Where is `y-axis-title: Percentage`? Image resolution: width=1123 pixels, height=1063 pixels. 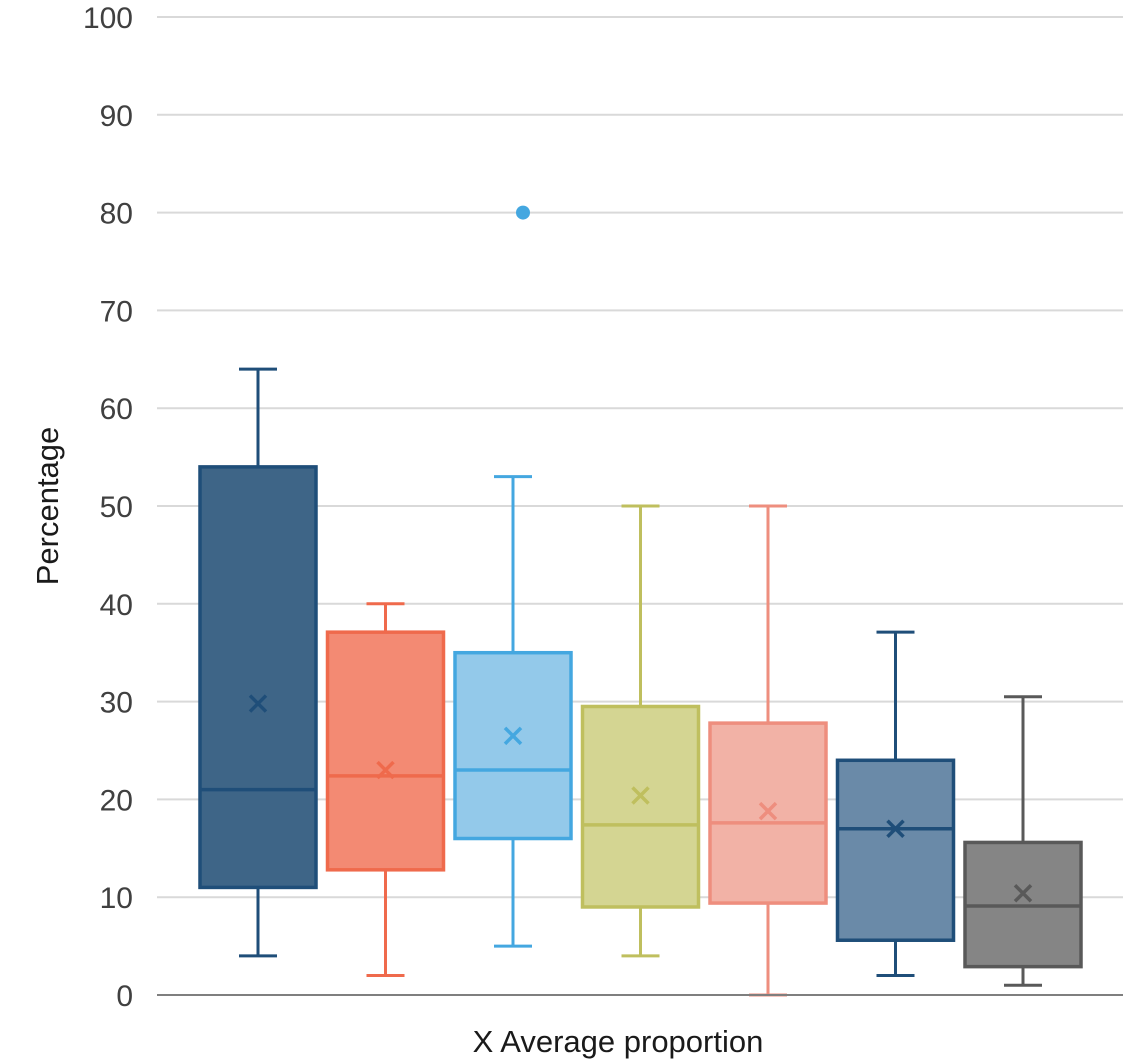
y-axis-title: Percentage is located at coordinates (47, 506).